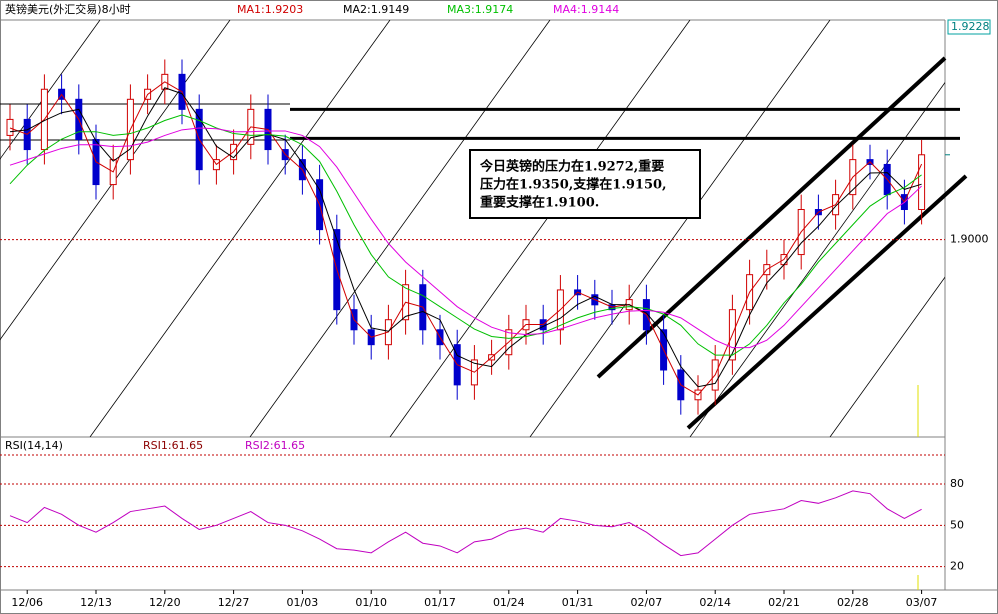  What do you see at coordinates (270, 9) in the screenshot?
I see `legend-entry: MA1:1.9203` at bounding box center [270, 9].